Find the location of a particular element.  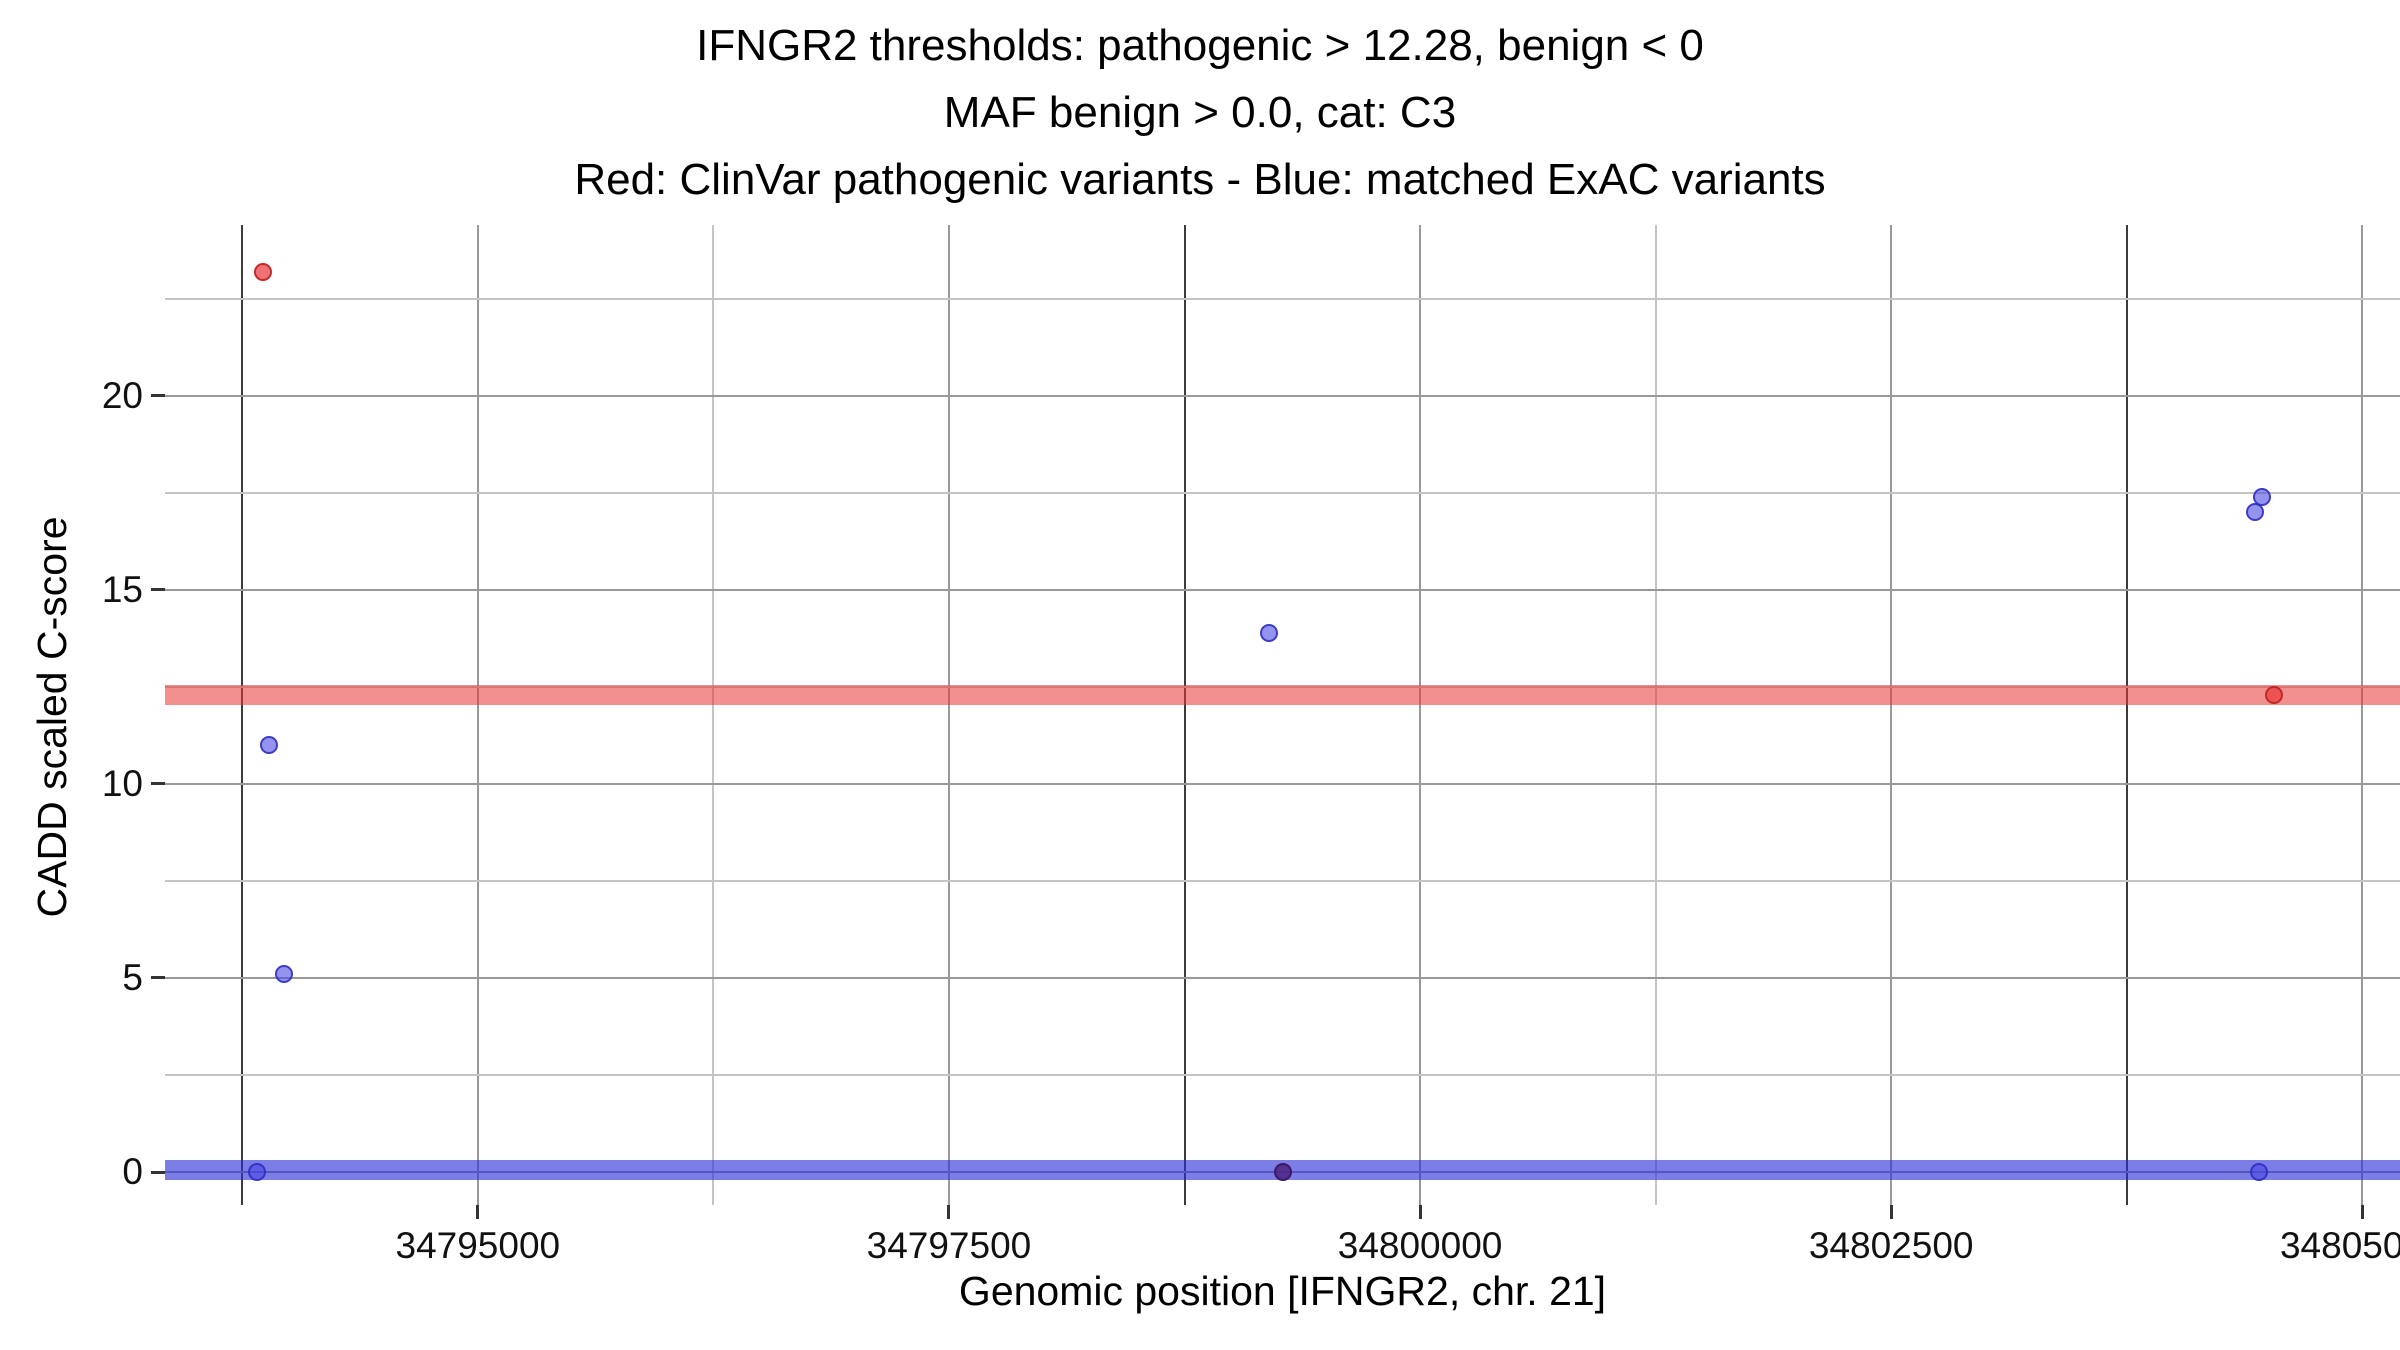

data-point-overlap is located at coordinates (1282, 1172).